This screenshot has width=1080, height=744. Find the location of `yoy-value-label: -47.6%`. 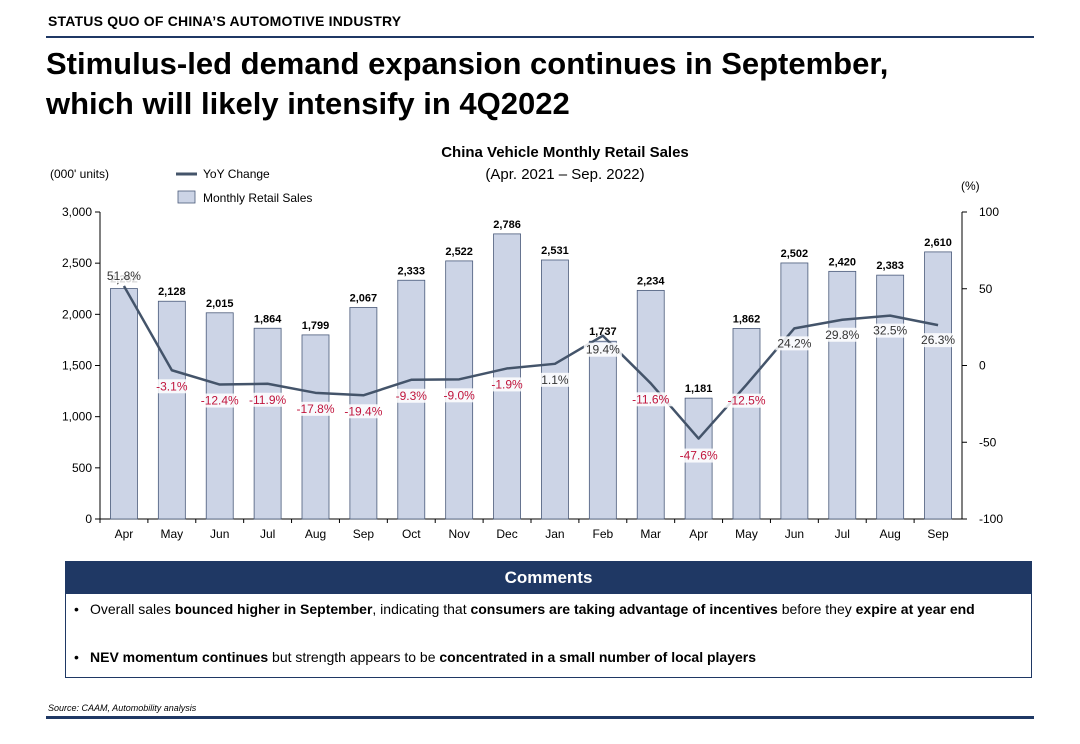

yoy-value-label: -47.6% is located at coordinates (699, 456).